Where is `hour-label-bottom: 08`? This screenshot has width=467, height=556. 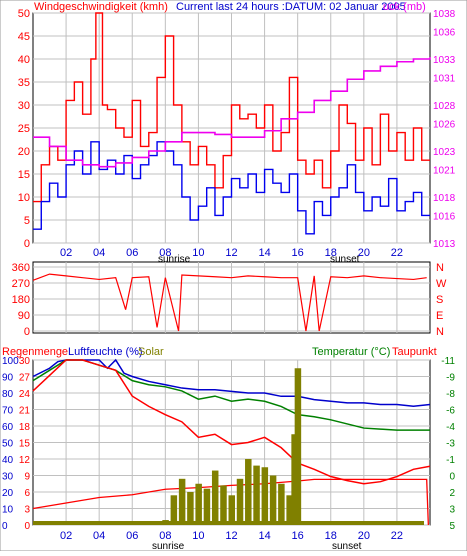 hour-label-bottom: 08 is located at coordinates (165, 536).